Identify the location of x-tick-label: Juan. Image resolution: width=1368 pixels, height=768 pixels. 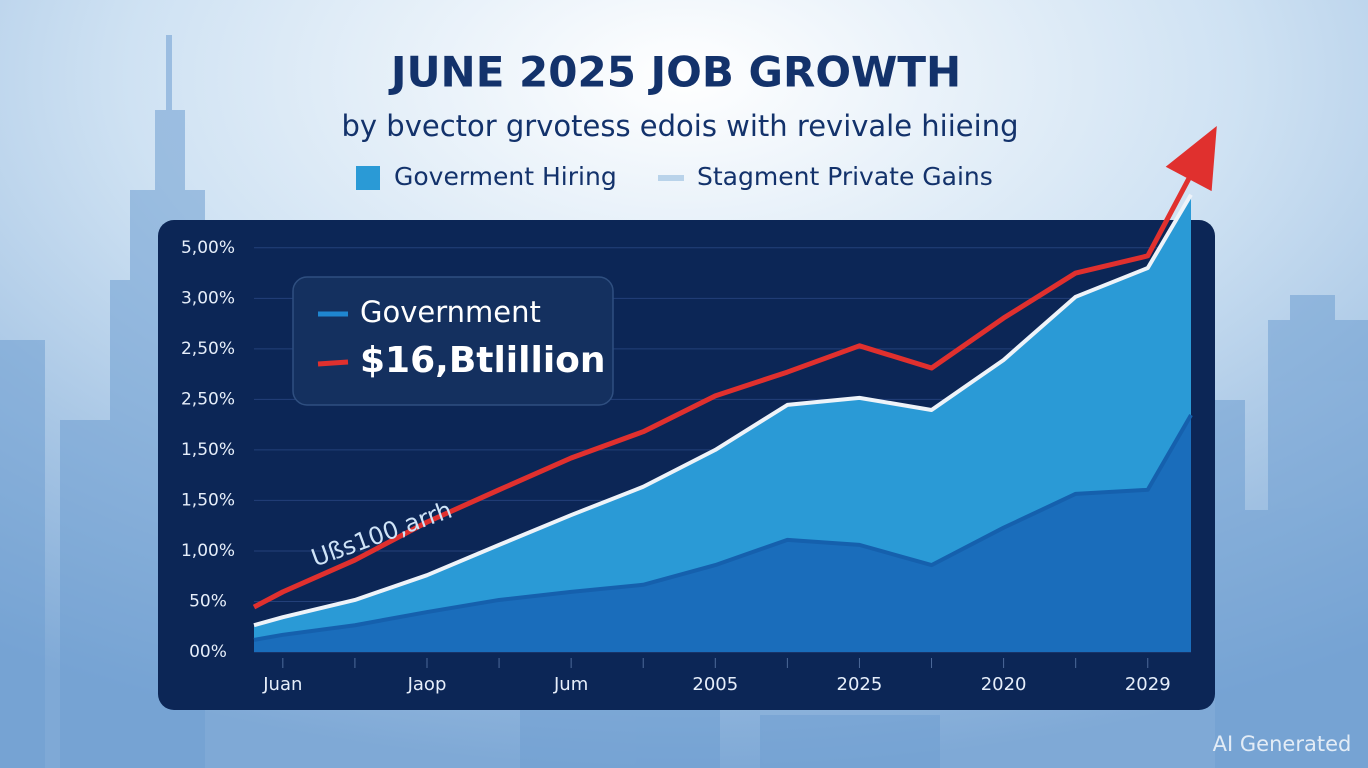
(282, 684).